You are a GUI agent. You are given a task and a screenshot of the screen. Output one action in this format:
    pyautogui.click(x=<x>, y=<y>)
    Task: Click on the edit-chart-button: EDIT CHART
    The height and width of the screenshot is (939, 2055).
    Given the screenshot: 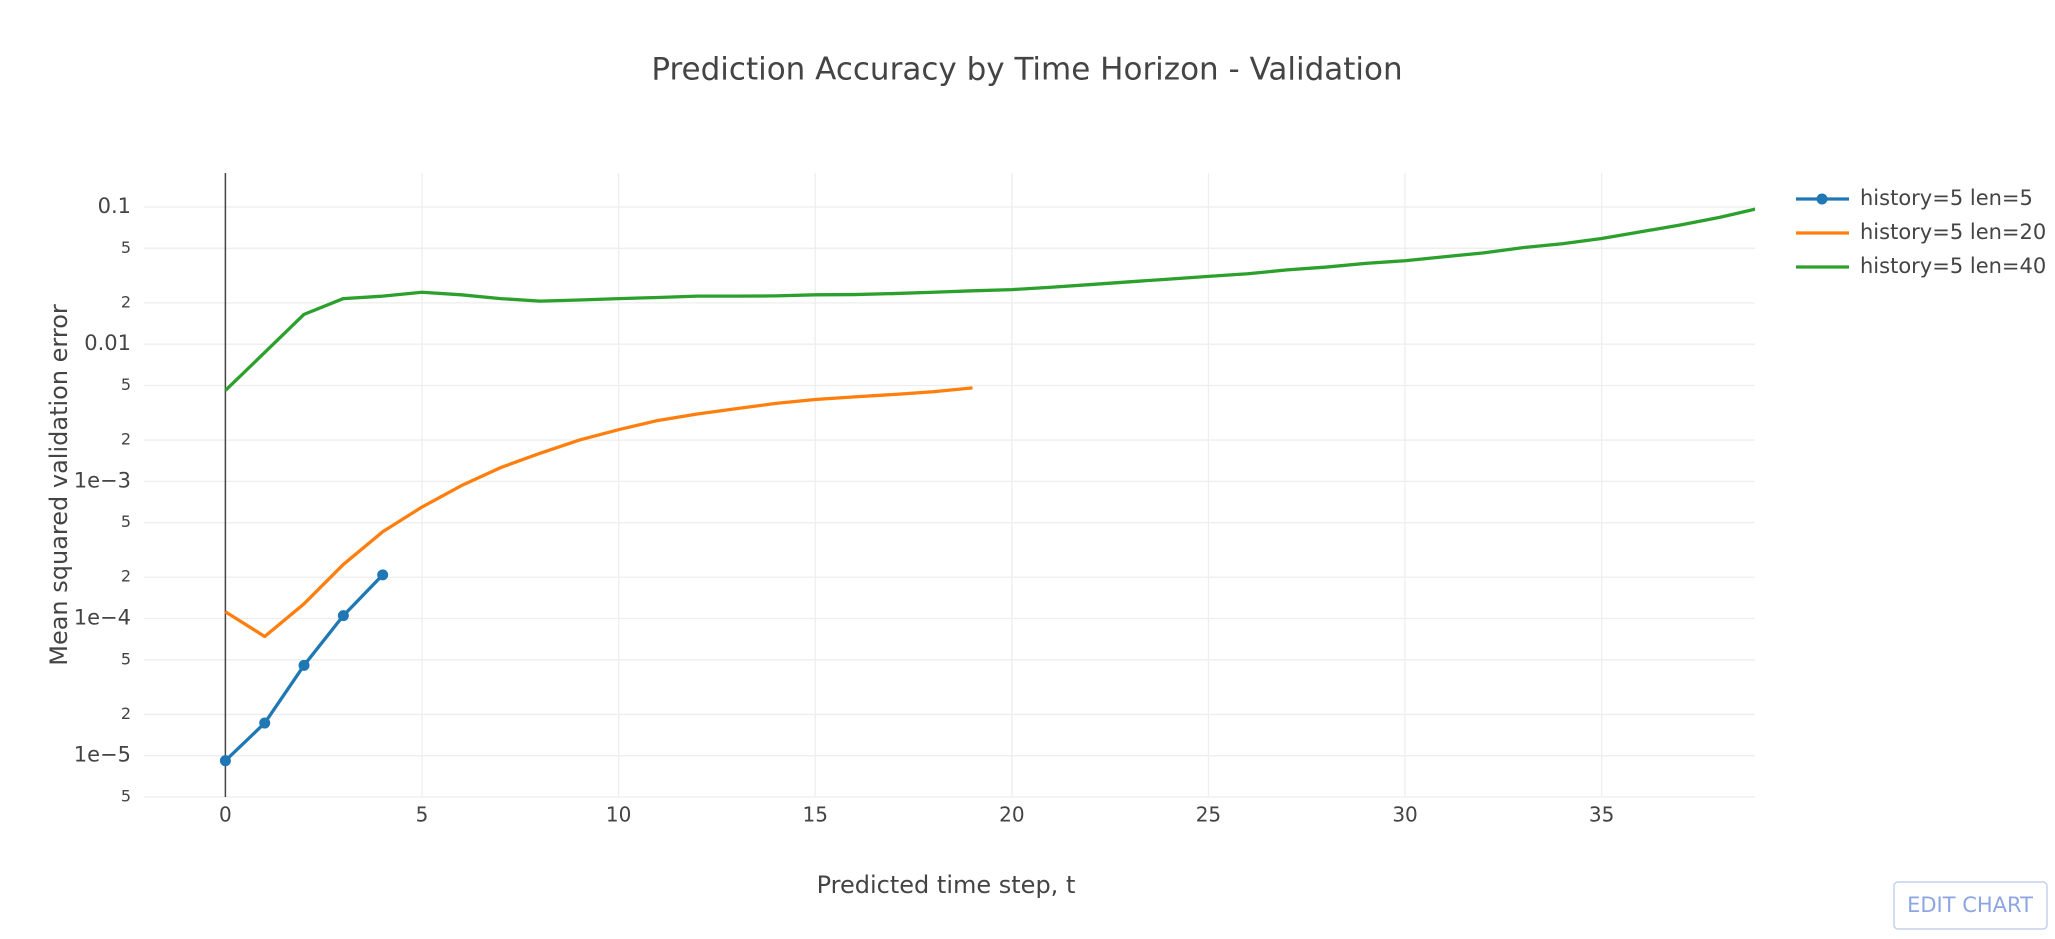 What is the action you would take?
    pyautogui.click(x=1970, y=905)
    